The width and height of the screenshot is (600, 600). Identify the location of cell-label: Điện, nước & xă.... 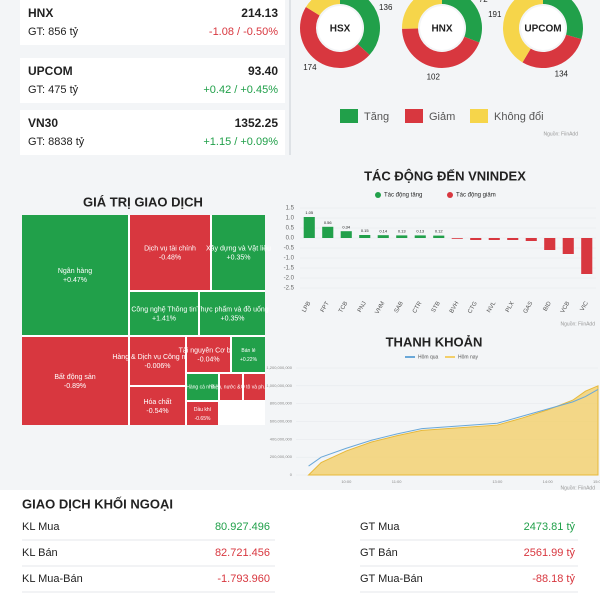
(231, 387).